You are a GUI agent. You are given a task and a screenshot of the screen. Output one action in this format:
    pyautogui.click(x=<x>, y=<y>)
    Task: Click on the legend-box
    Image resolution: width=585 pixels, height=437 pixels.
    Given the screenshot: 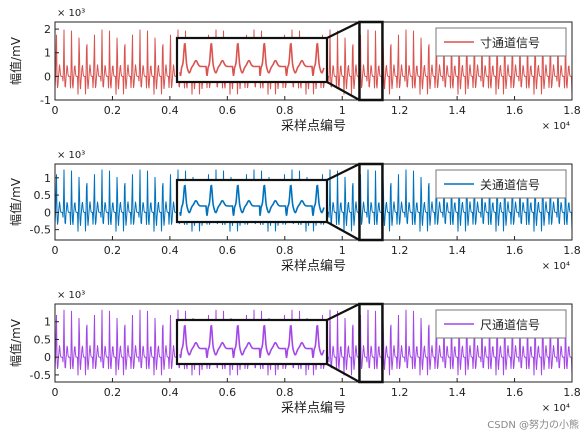 What is the action you would take?
    pyautogui.click(x=501, y=184)
    